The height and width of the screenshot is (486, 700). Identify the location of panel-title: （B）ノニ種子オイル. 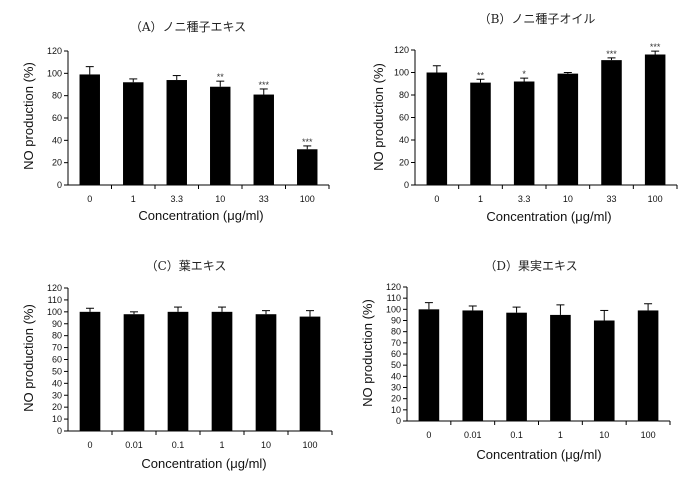
(537, 19).